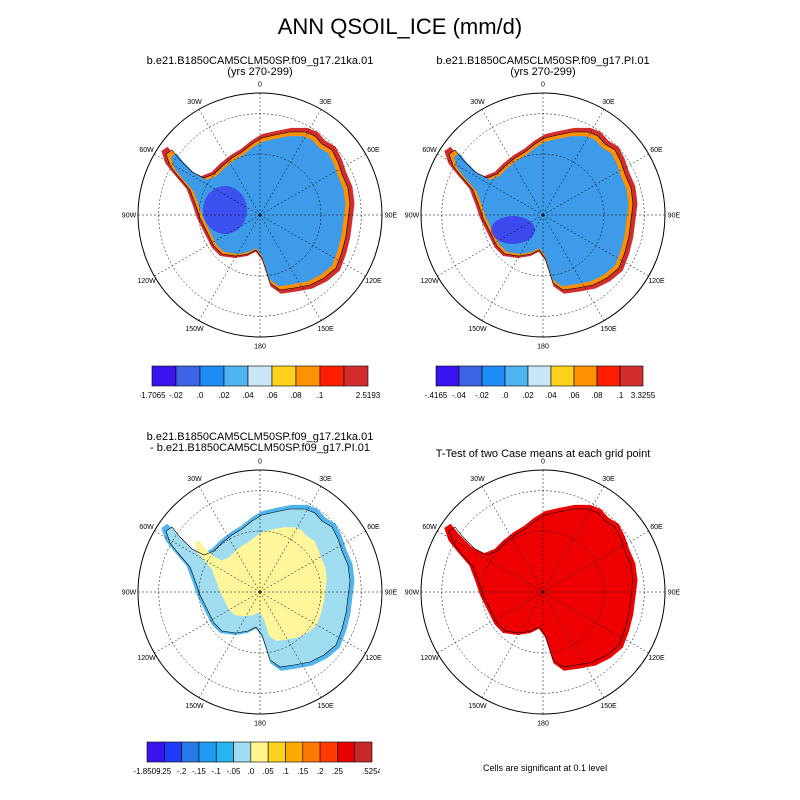 This screenshot has width=800, height=800. I want to click on figure-title: ANN QSOIL_ICE (mm/d), so click(400, 26).